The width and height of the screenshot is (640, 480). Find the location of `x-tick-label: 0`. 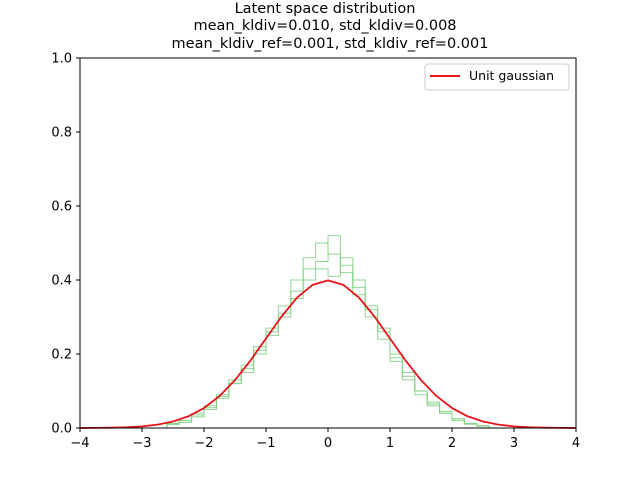

x-tick-label: 0 is located at coordinates (328, 443).